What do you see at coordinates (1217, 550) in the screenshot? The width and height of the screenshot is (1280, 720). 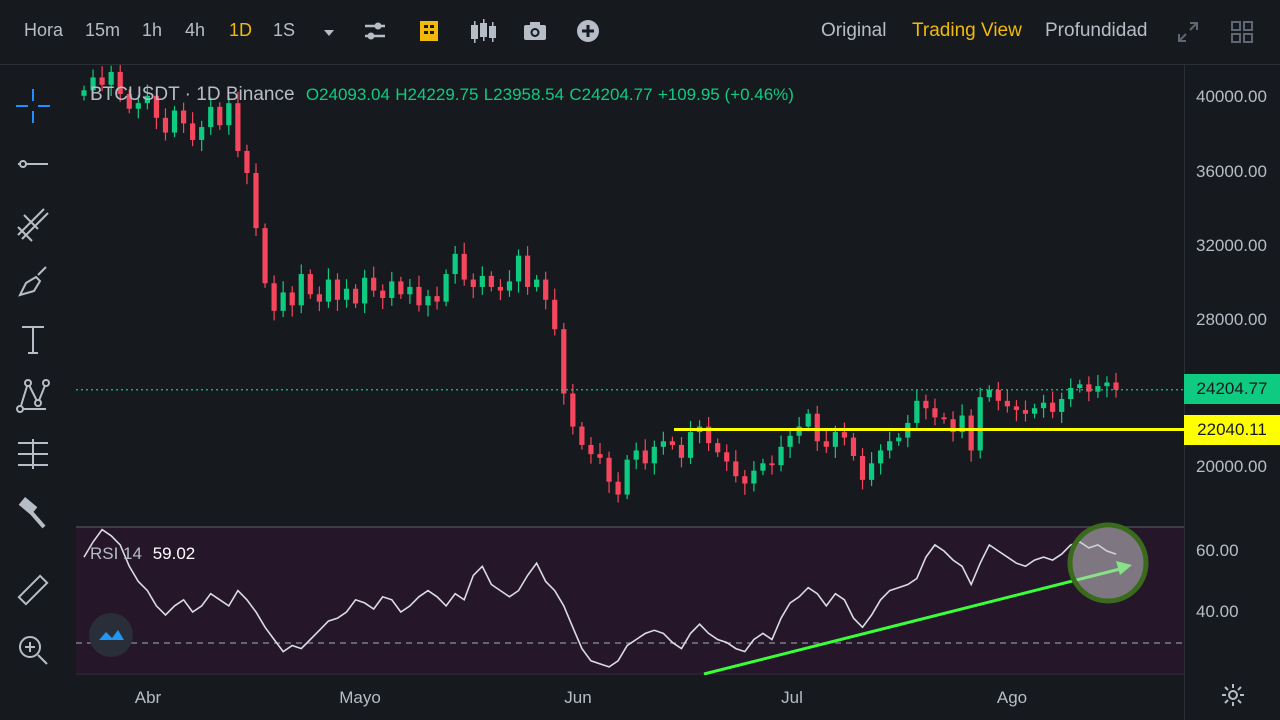 I see `rsi-tick: 60.00` at bounding box center [1217, 550].